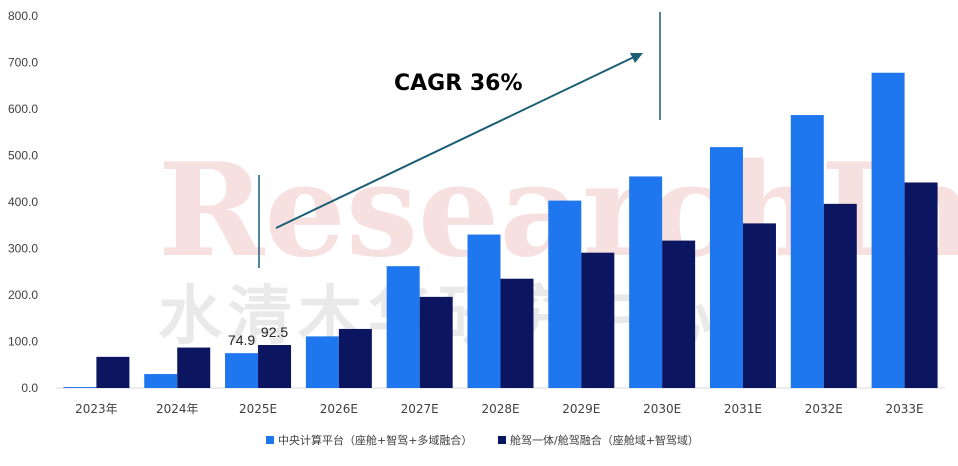 The image size is (958, 466). I want to click on cagr-label: CAGR 36%, so click(458, 83).